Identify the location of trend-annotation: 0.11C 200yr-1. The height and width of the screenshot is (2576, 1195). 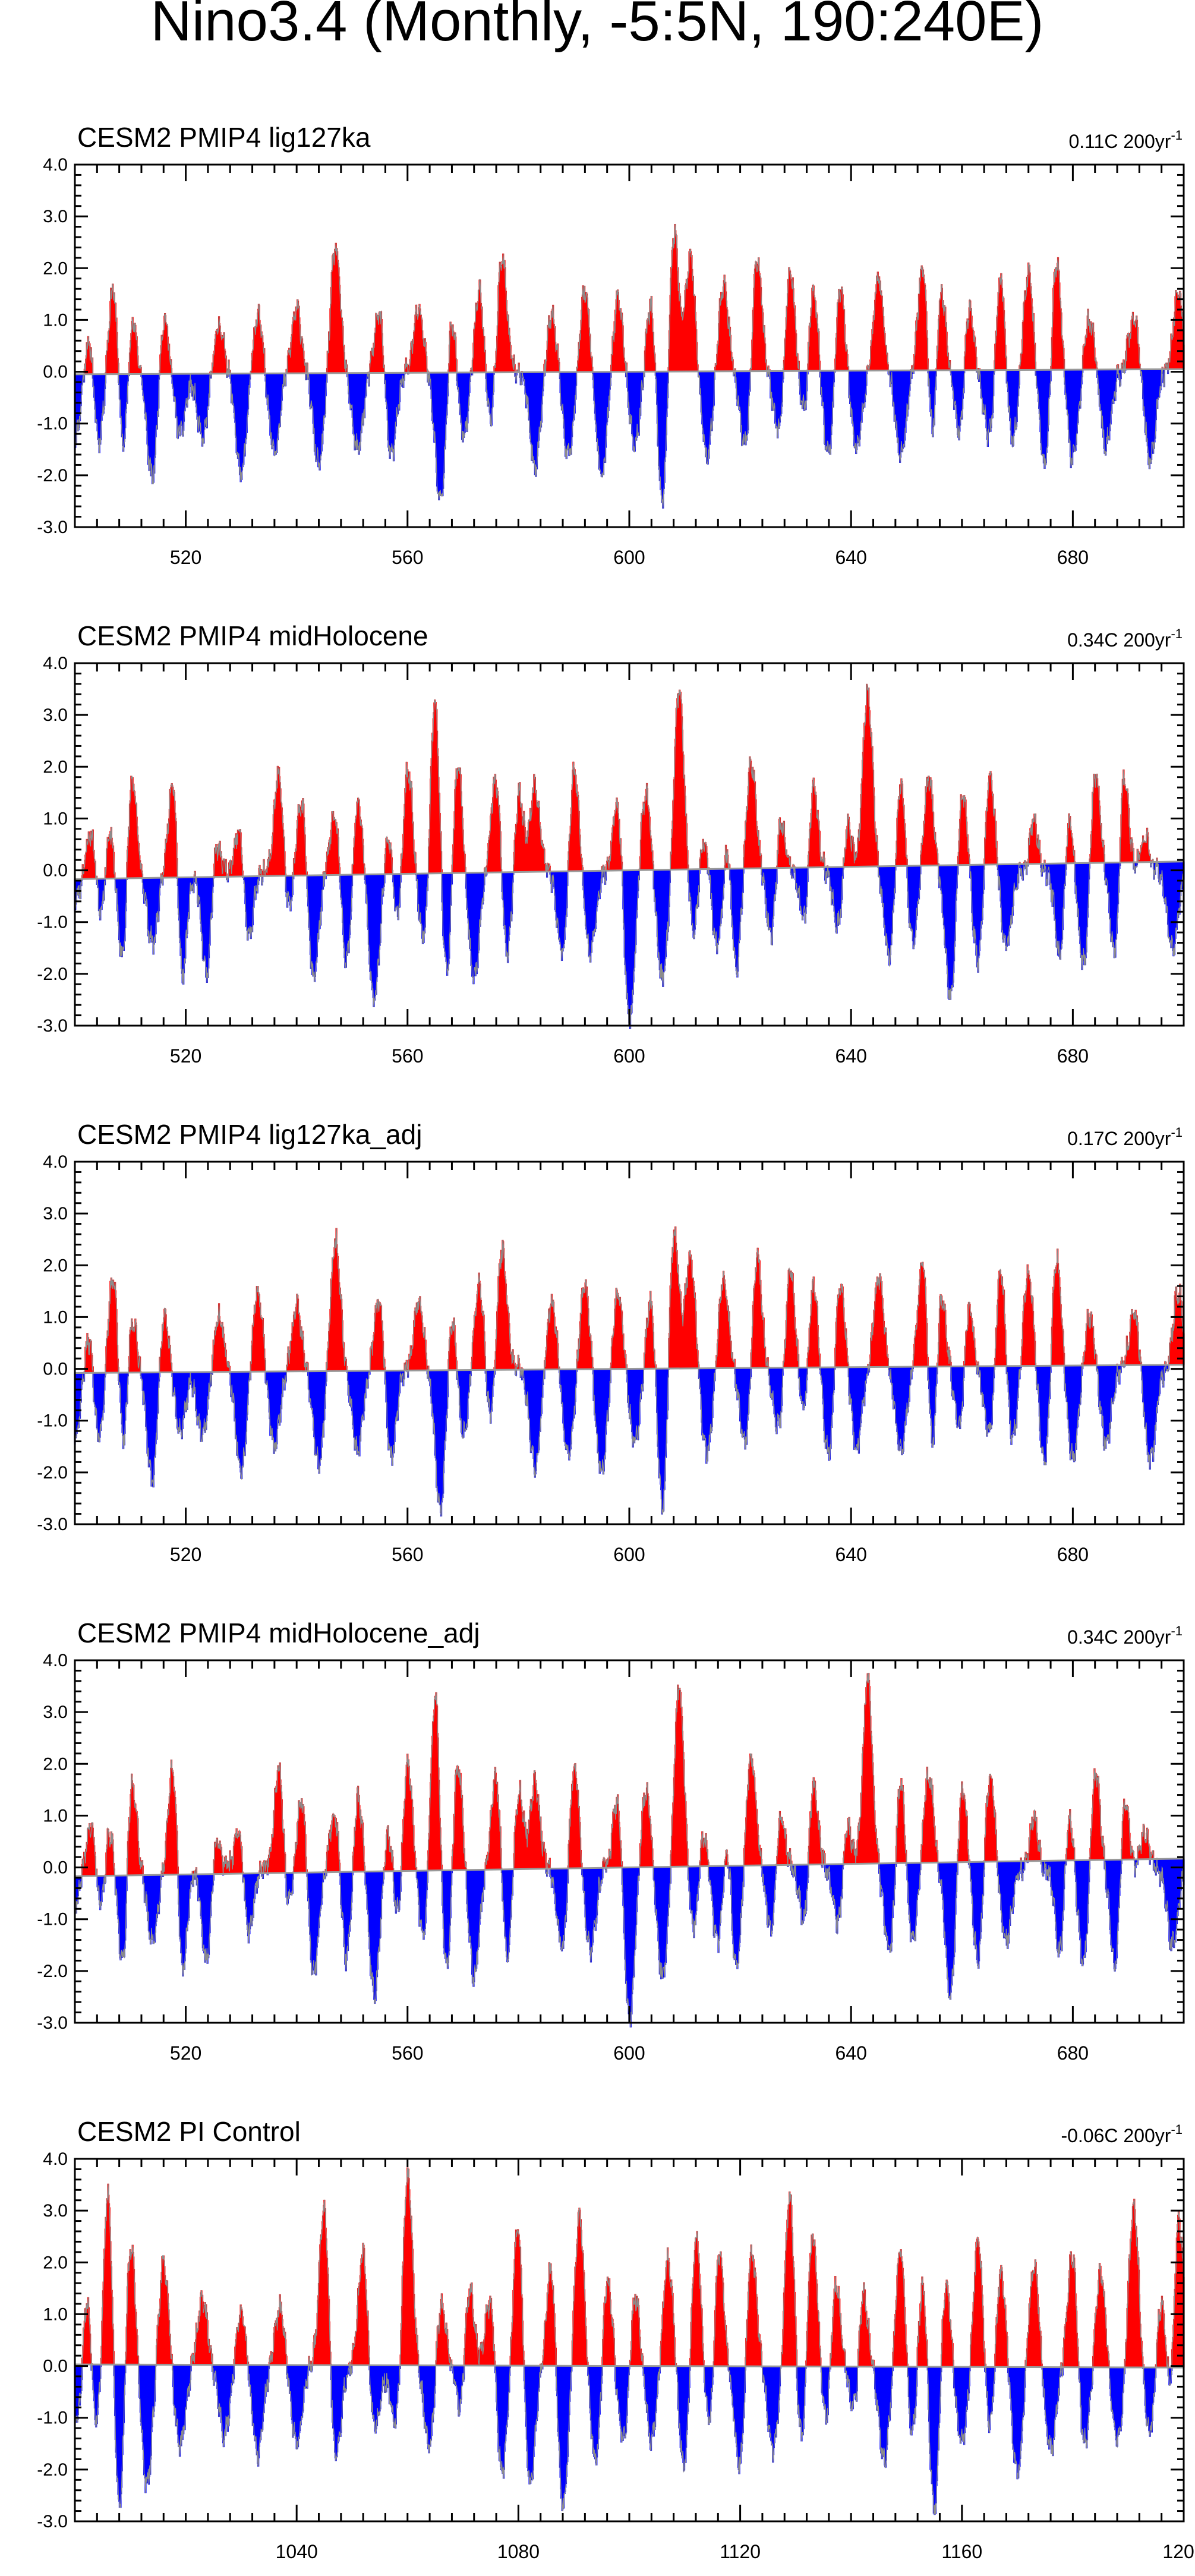
(1126, 140).